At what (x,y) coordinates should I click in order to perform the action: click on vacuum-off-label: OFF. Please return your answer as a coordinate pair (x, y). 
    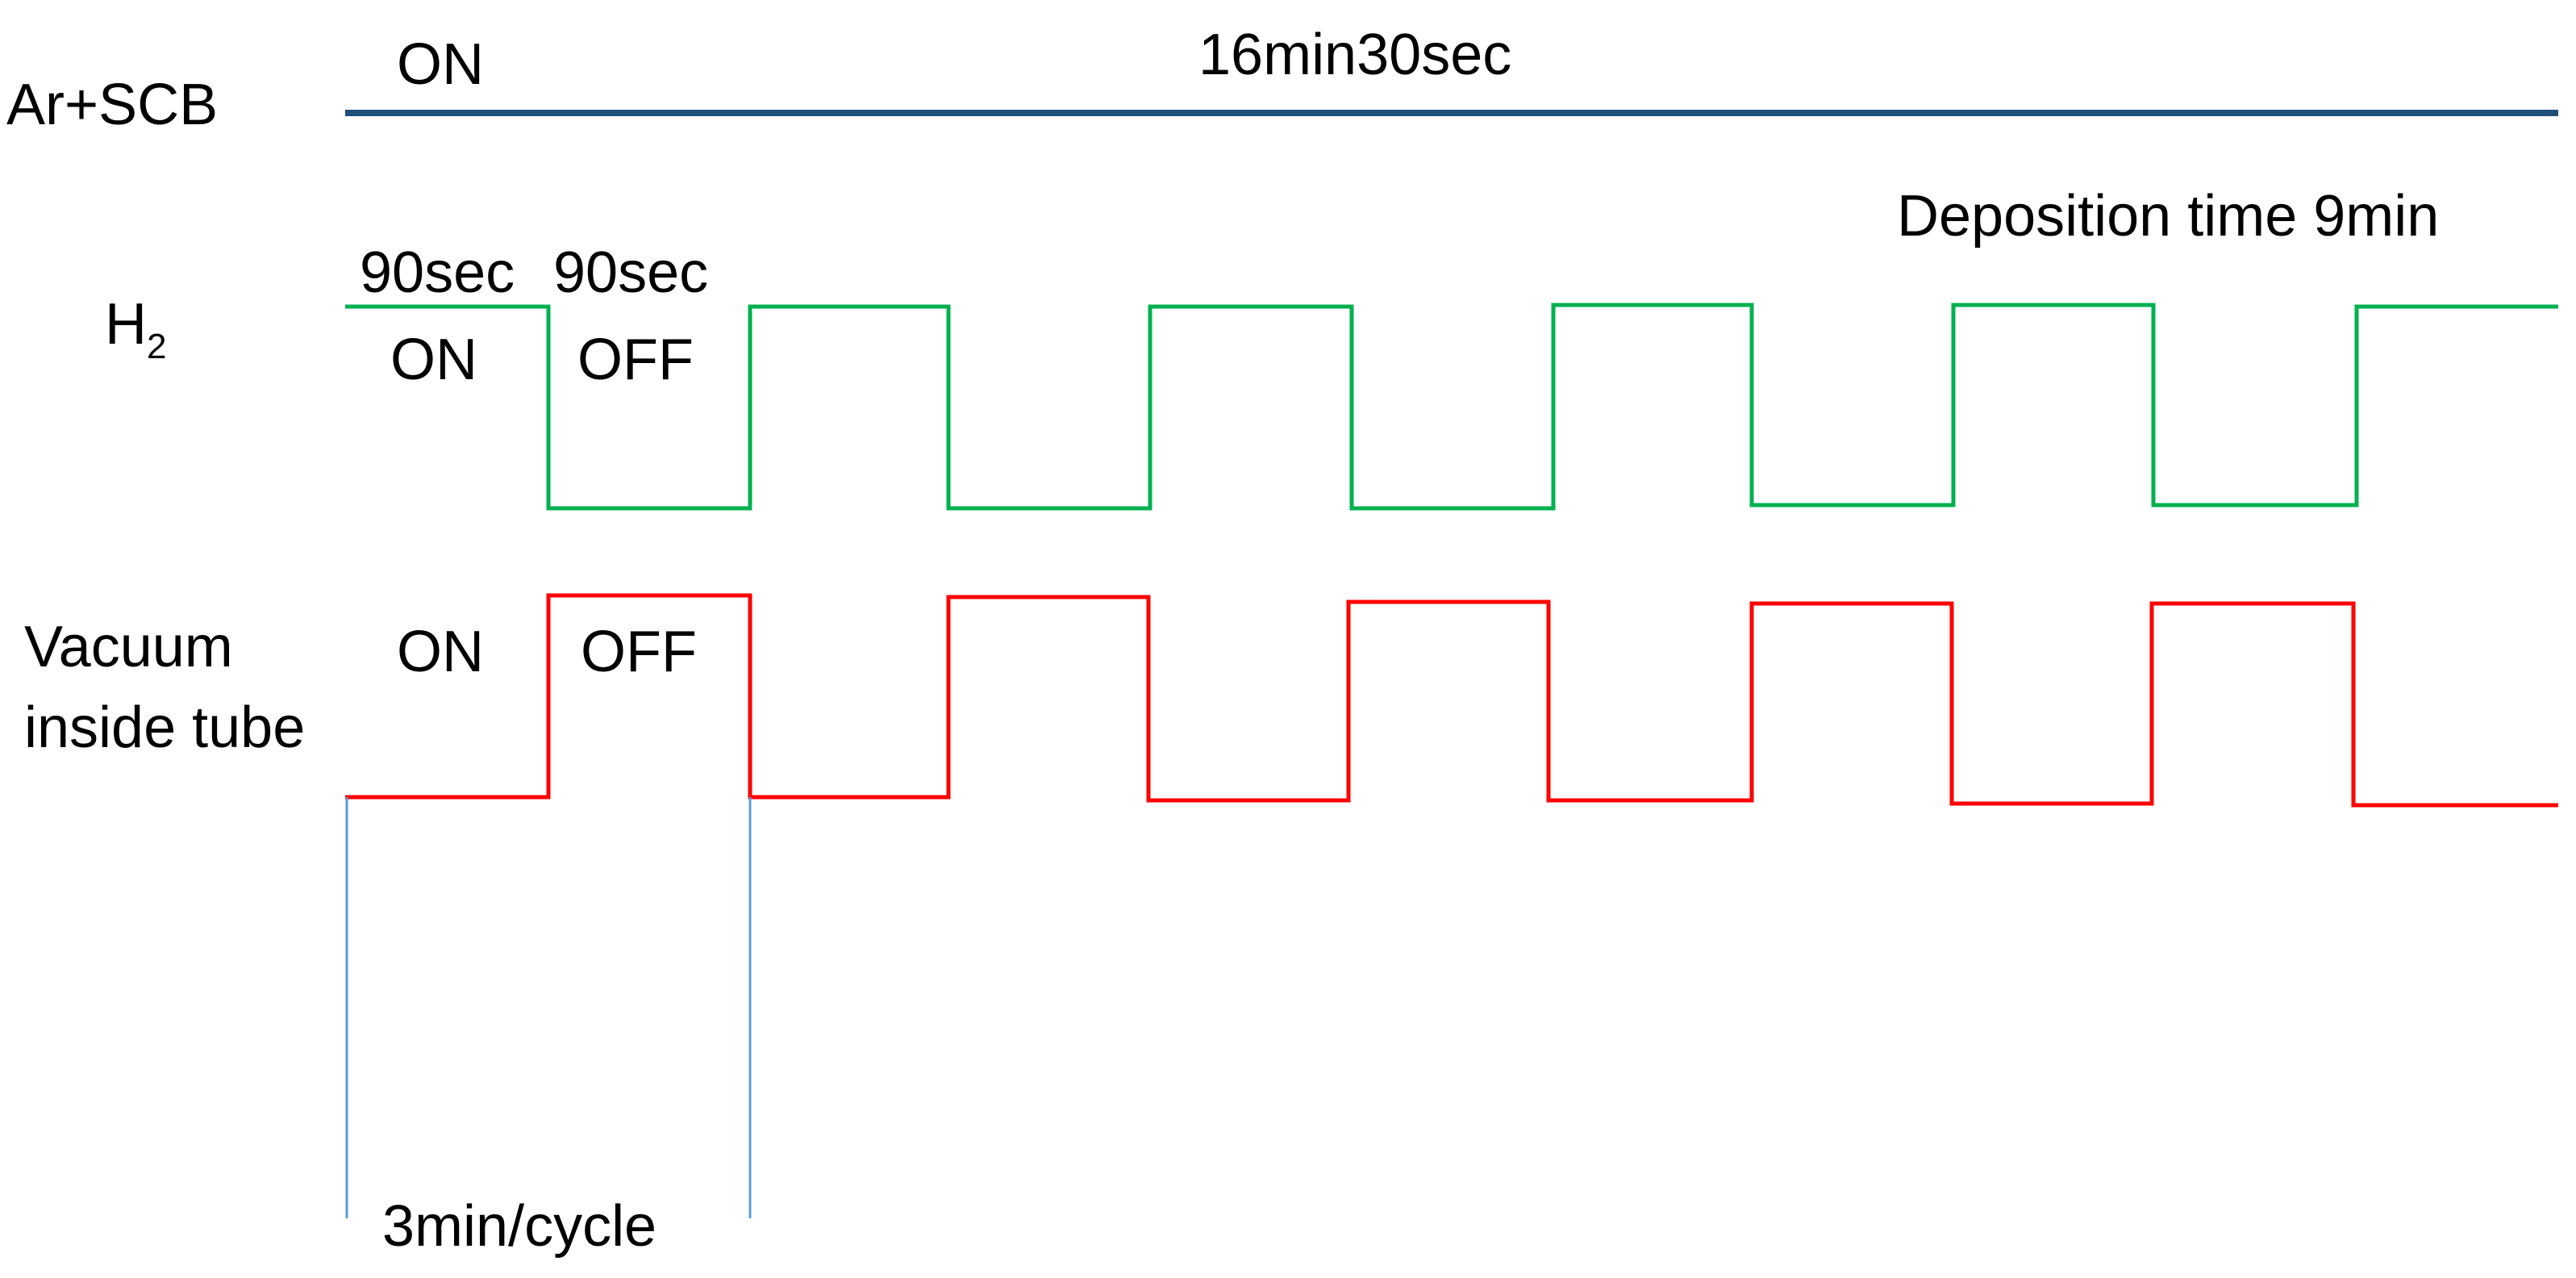
    Looking at the image, I should click on (639, 652).